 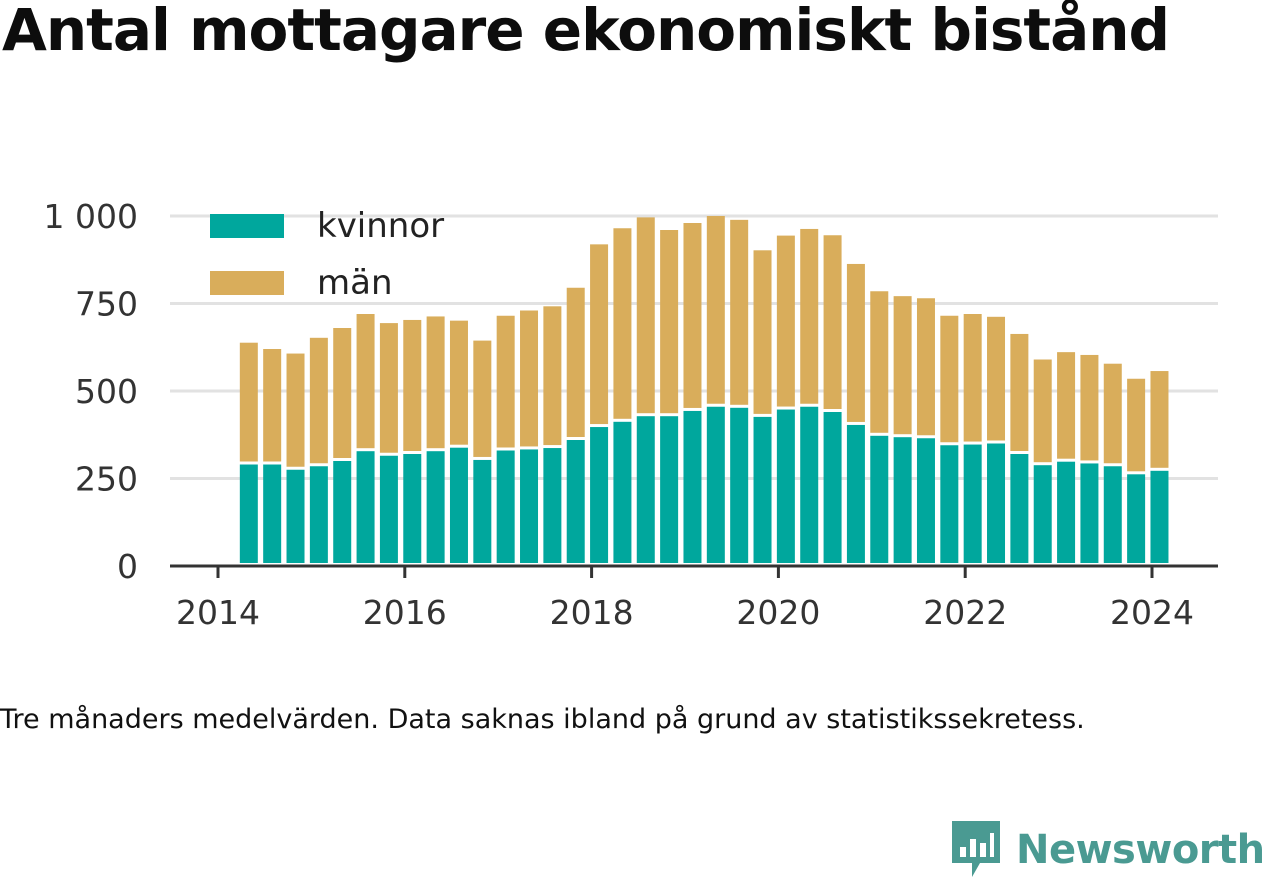 I want to click on newsworthy-logo-icon, so click(x=976, y=849).